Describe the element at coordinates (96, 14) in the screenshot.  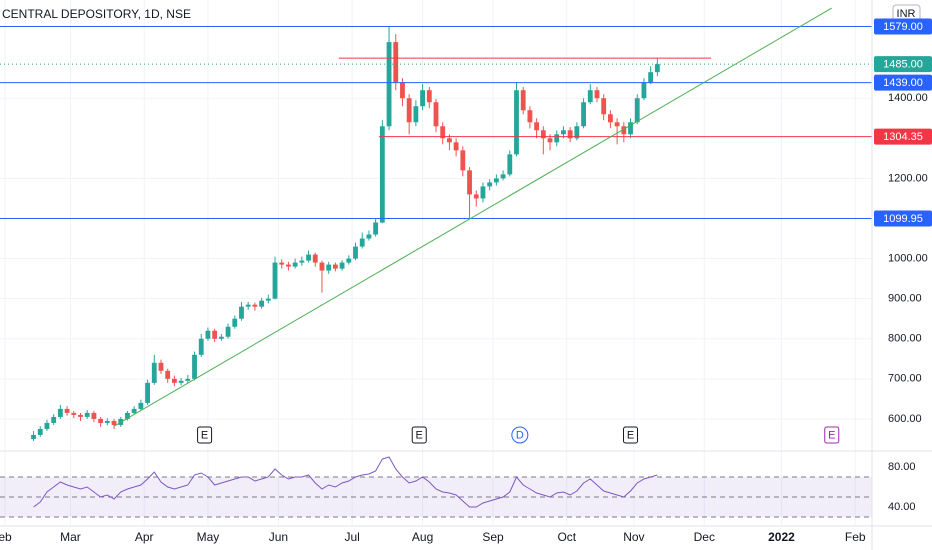
I see `chart-title: CENTRAL DEPOSITORY, 1D, NSE` at that location.